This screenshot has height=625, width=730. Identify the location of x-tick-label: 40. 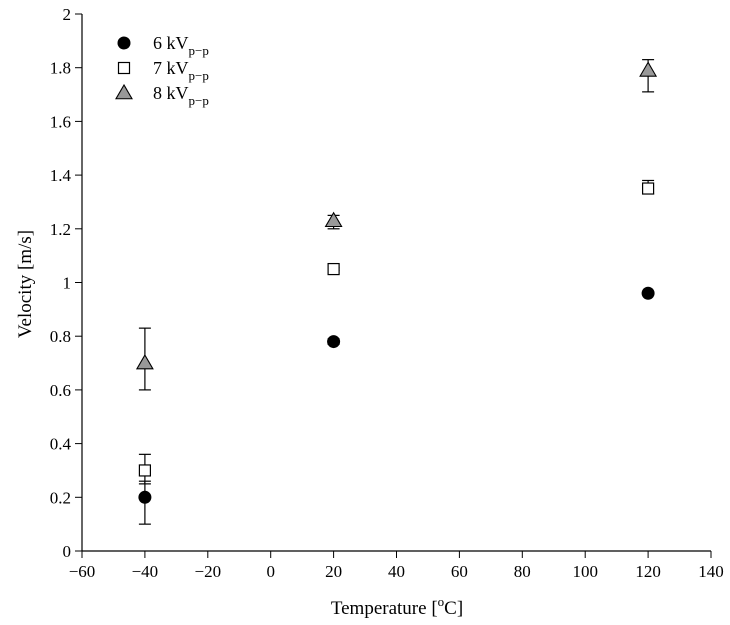
(396, 571).